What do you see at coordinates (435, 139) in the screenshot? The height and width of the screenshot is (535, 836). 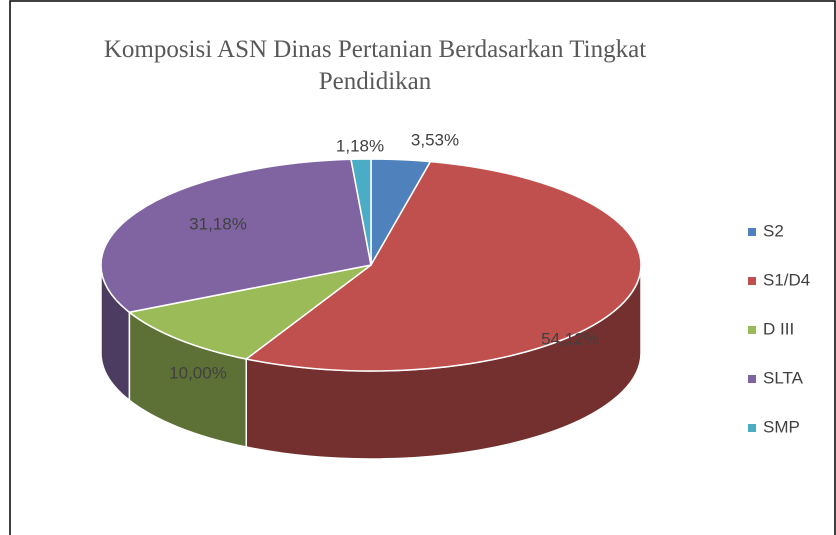 I see `data-label: 3,53%` at bounding box center [435, 139].